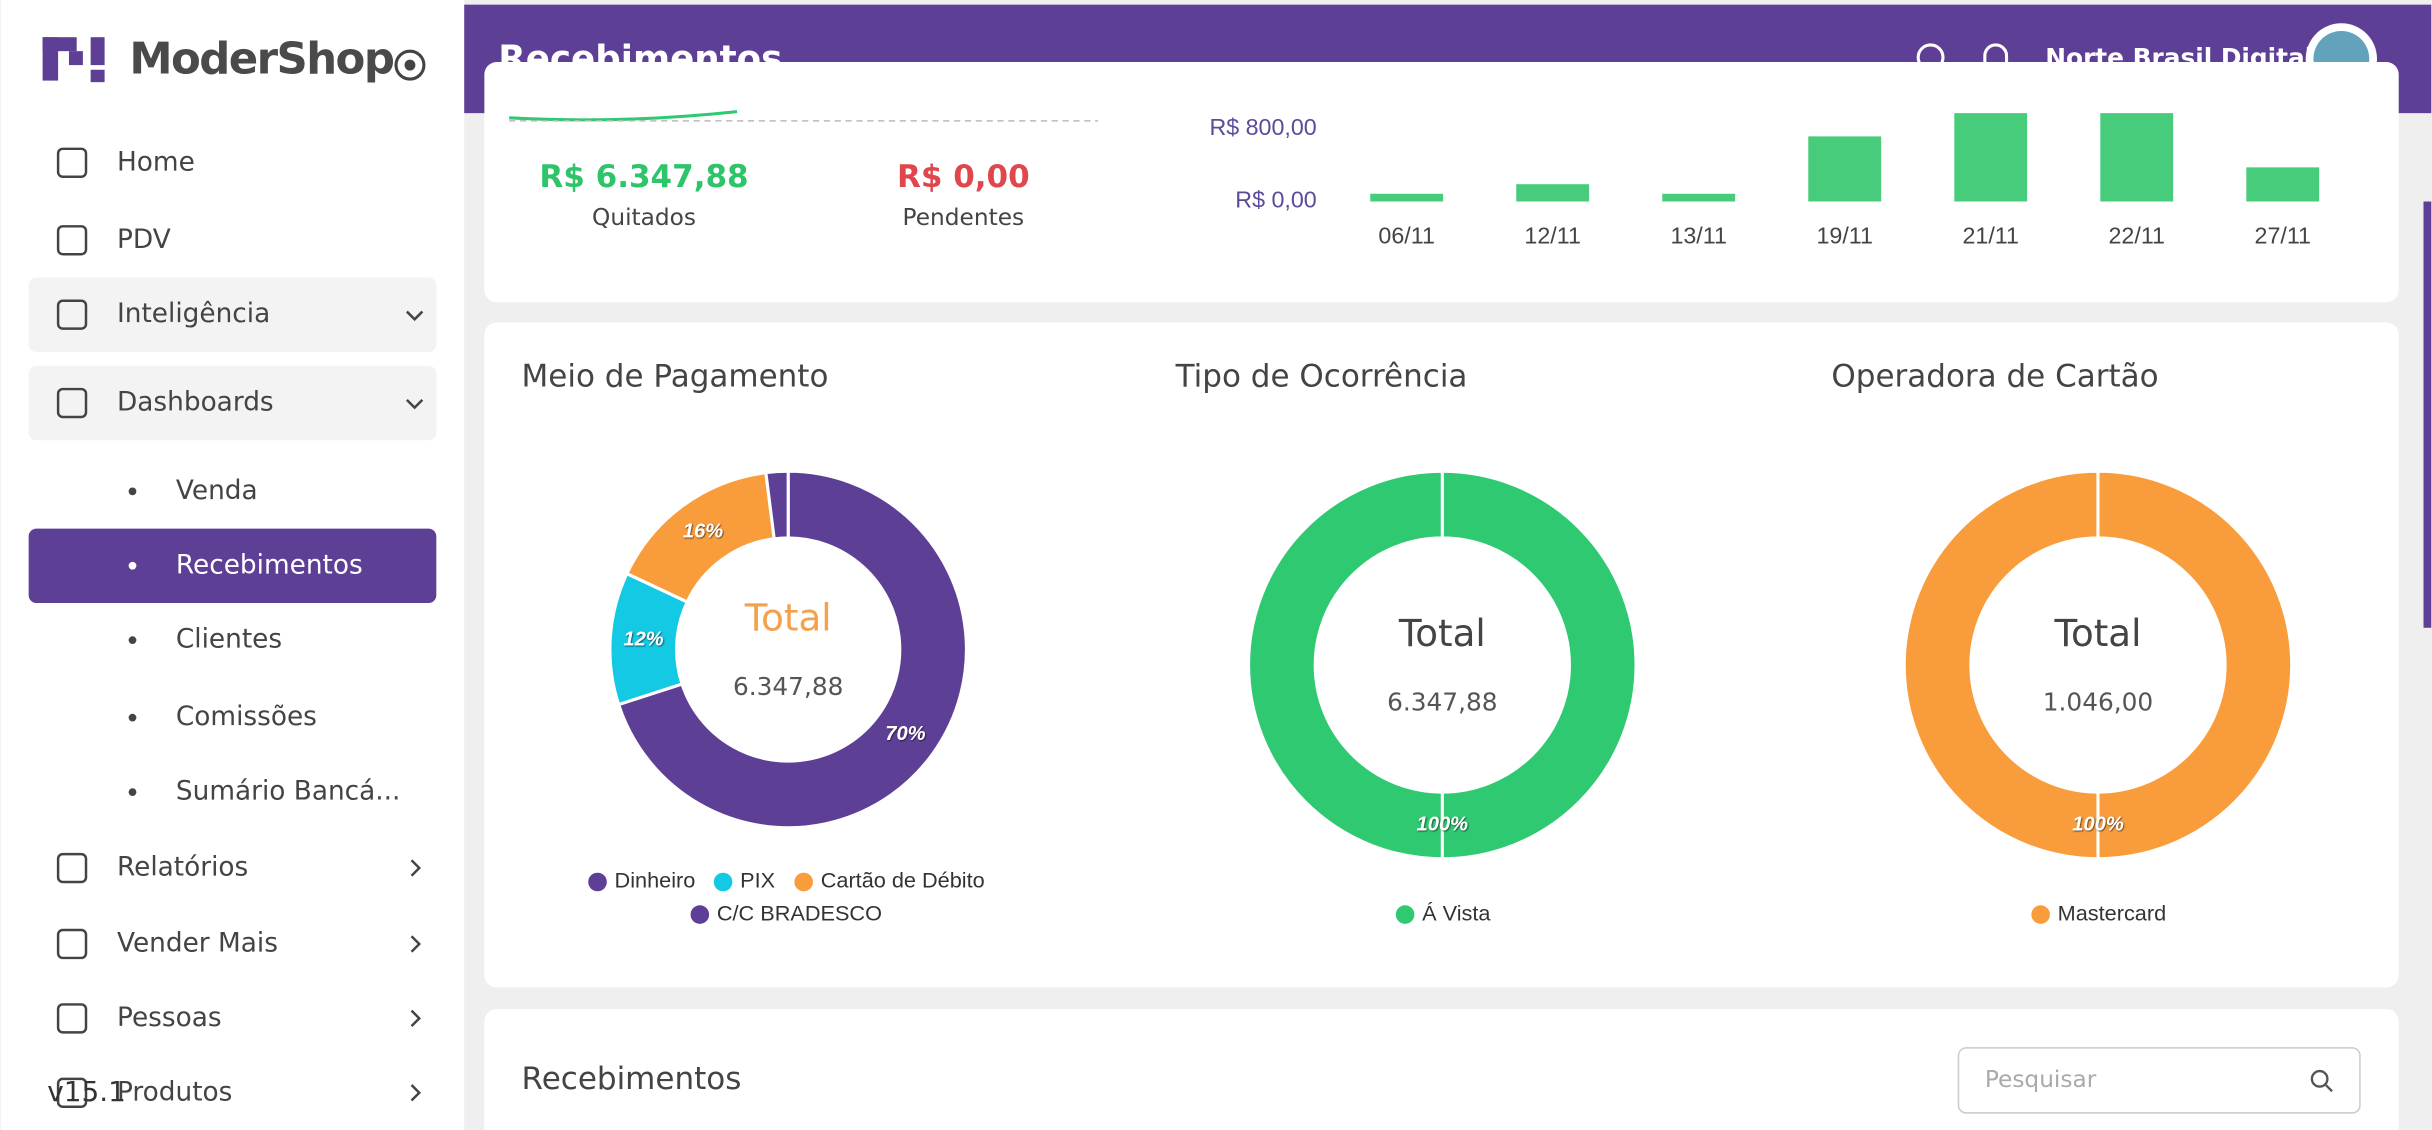 The width and height of the screenshot is (2432, 1130). What do you see at coordinates (2112, 912) in the screenshot?
I see `legend-label: Mastercard` at bounding box center [2112, 912].